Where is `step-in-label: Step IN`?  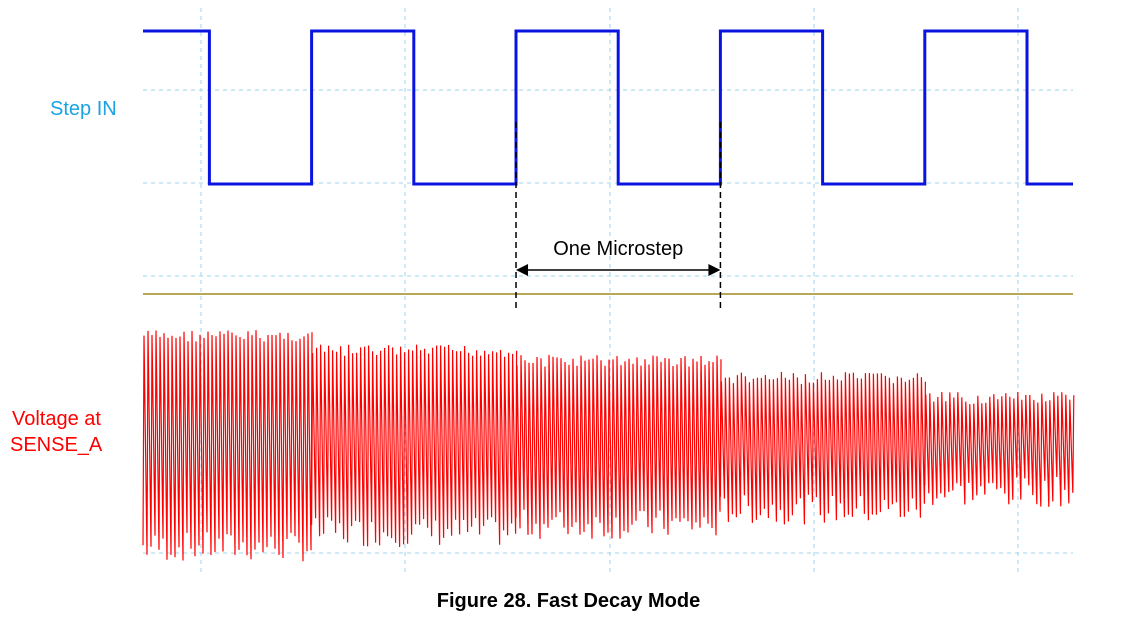 step-in-label: Step IN is located at coordinates (83, 109).